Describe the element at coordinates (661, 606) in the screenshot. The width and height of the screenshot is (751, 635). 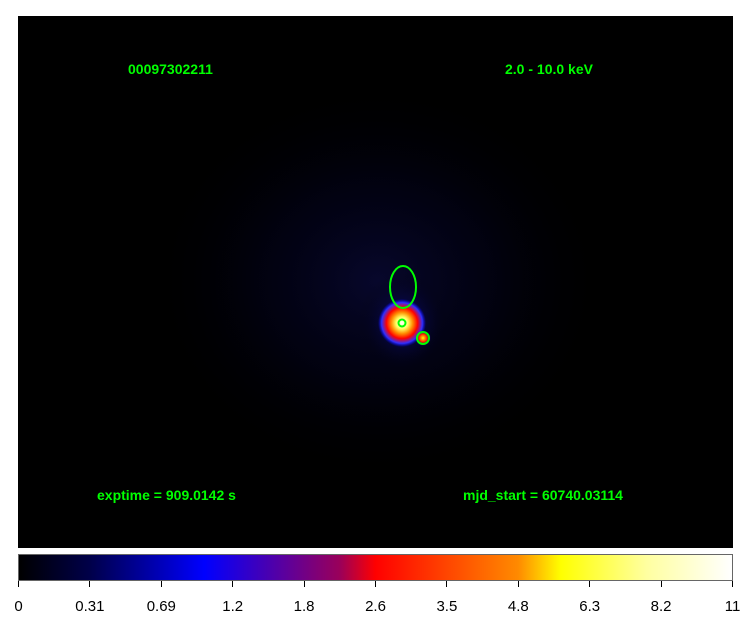
I see `colorbar-tick-label: 8.2` at that location.